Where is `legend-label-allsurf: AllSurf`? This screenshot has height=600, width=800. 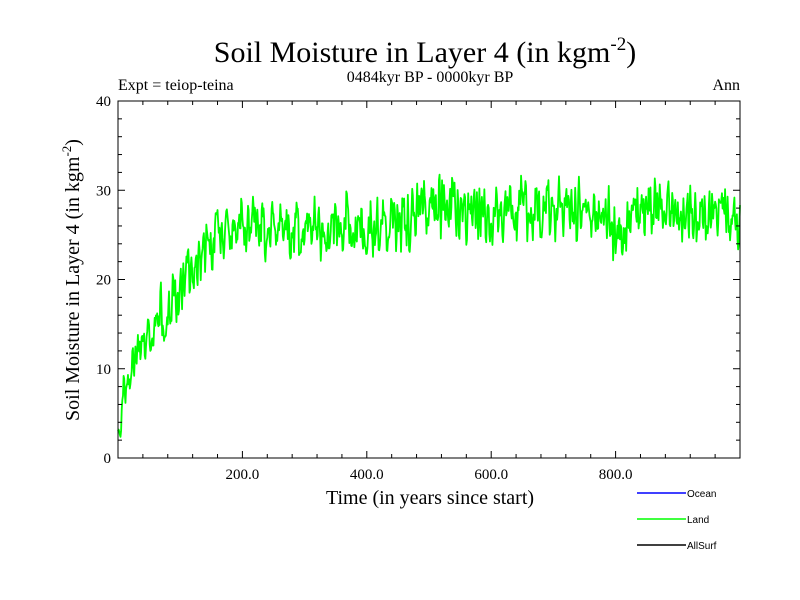
legend-label-allsurf: AllSurf is located at coordinates (702, 546).